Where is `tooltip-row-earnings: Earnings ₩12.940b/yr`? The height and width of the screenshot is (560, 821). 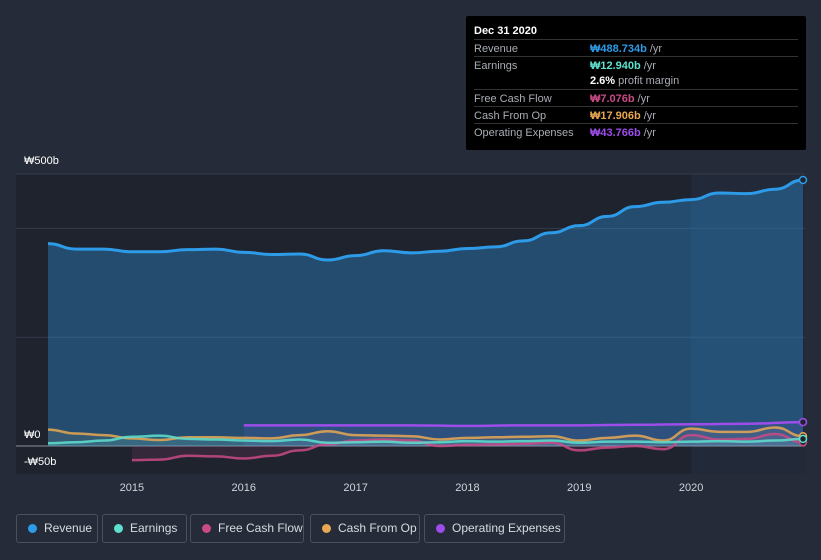
tooltip-row-earnings: Earnings ₩12.940b/yr is located at coordinates (636, 65).